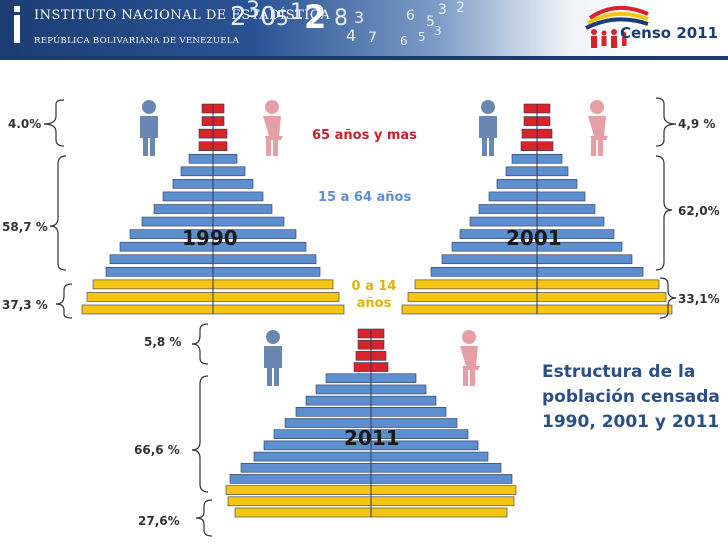  What do you see at coordinates (157, 450) in the screenshot?
I see `pct-2011-working: 66,6 %` at bounding box center [157, 450].